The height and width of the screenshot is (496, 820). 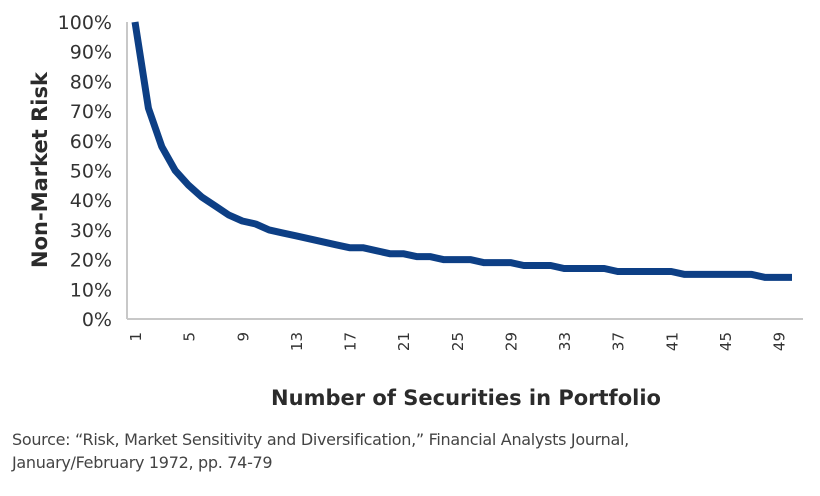 I want to click on y-tick-label: 40%, so click(x=91, y=201).